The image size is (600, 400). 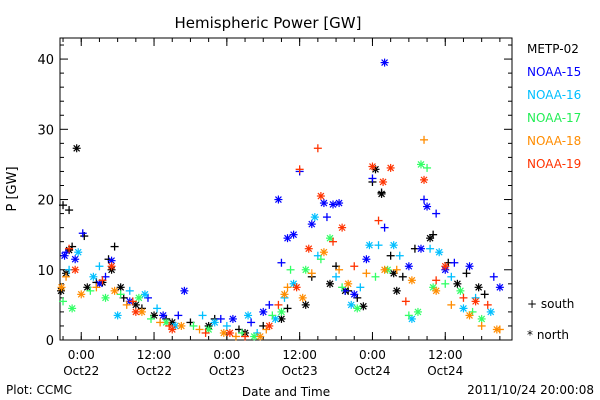 What do you see at coordinates (548, 335) in the screenshot?
I see `marker-legend-entry: * north` at bounding box center [548, 335].